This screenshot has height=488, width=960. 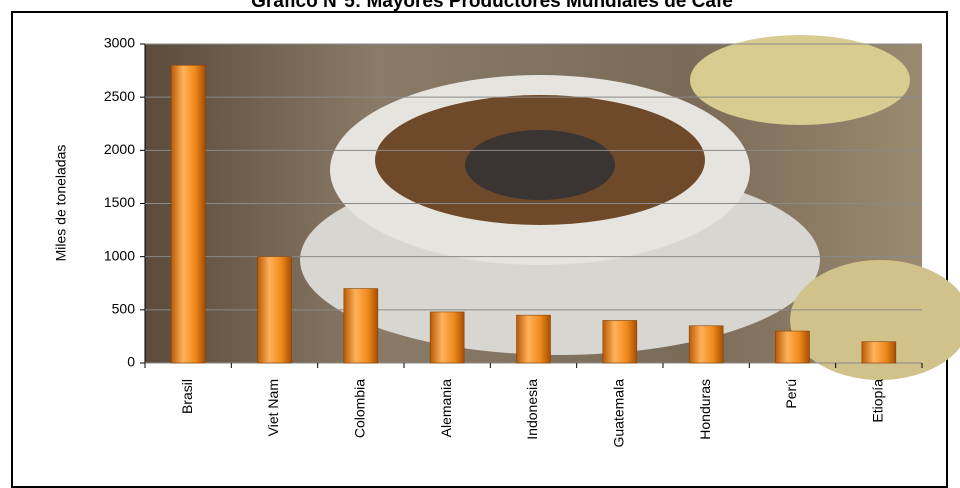 I want to click on x-tick-label: Viet Nam, so click(x=273, y=407).